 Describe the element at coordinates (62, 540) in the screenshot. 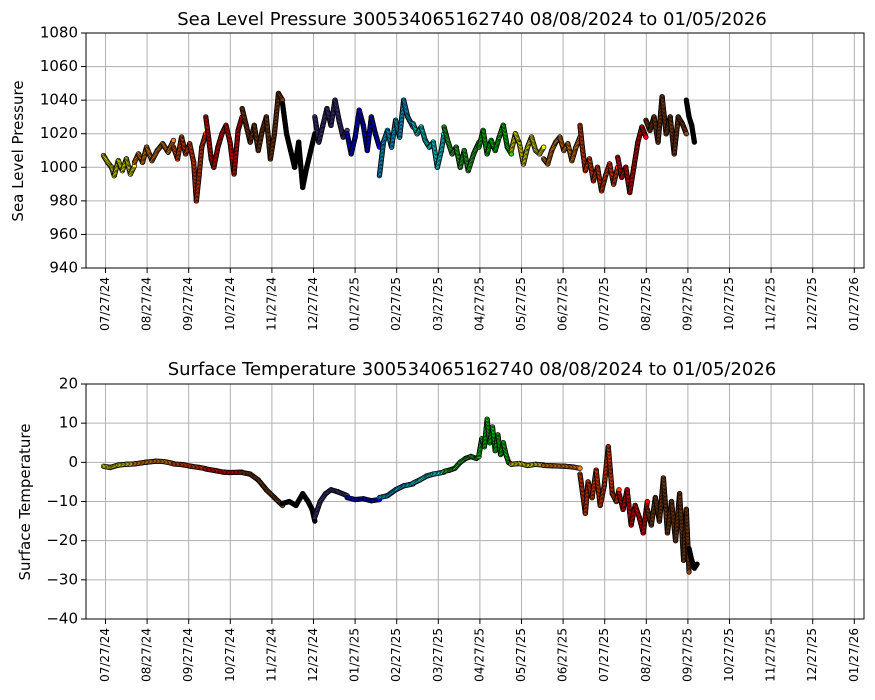

I see `y-tick-label: −20` at that location.